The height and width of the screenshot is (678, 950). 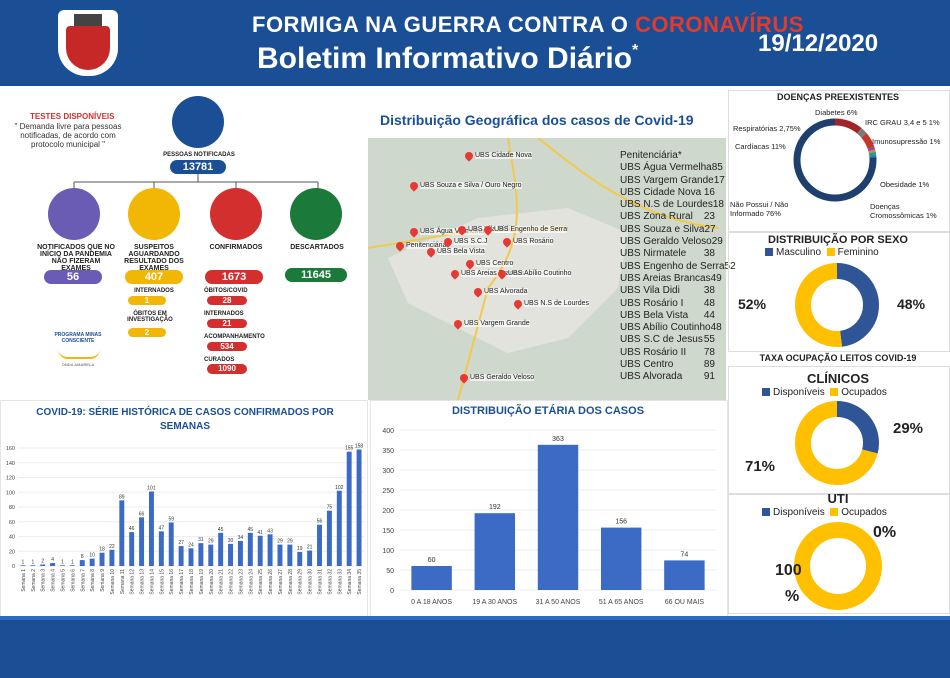 I want to click on x-tick-label: Semana 17, so click(x=182, y=582).